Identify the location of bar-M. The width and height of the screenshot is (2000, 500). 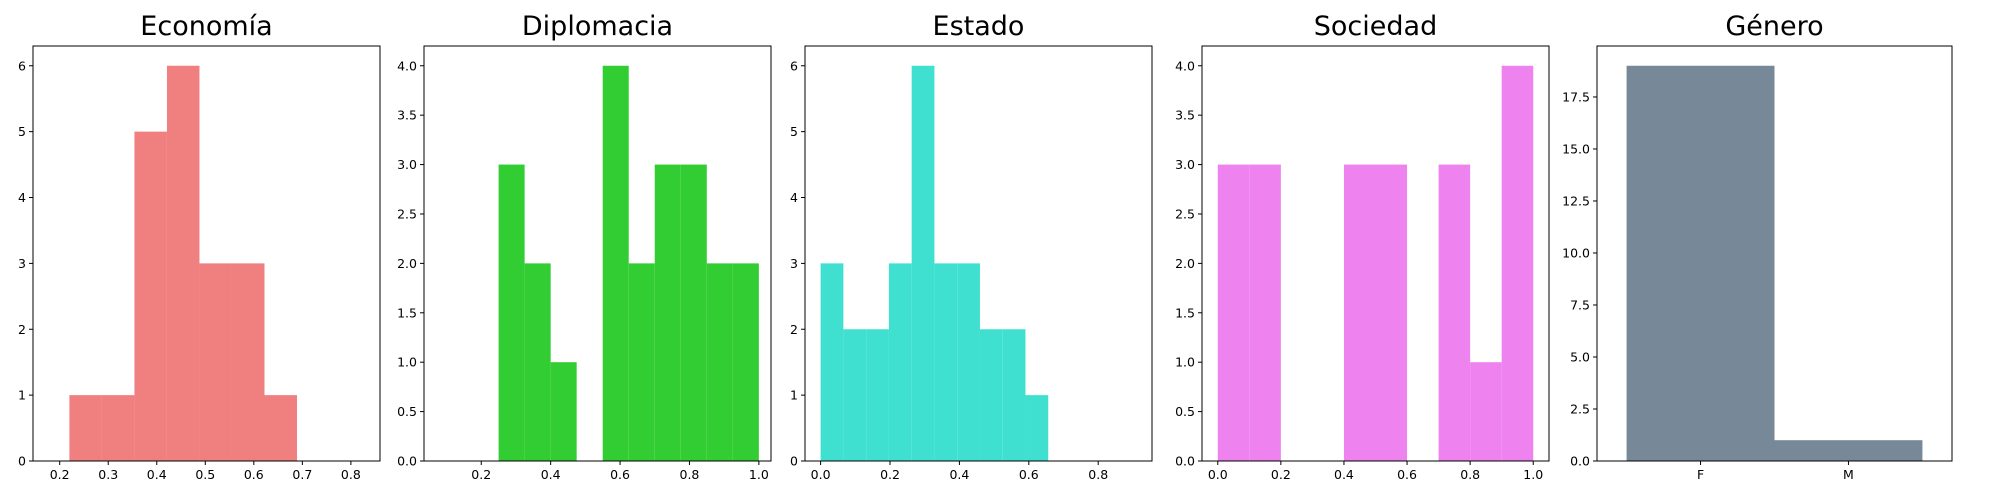
(1848, 450).